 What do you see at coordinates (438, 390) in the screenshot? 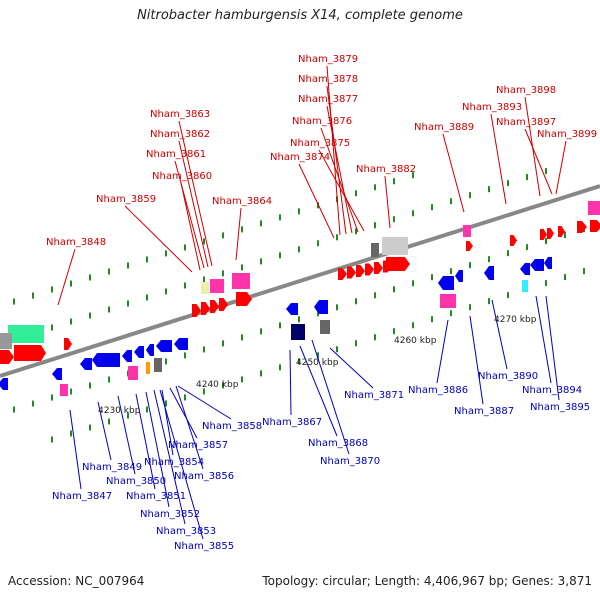
I see `gene-label: Nham_3886` at bounding box center [438, 390].